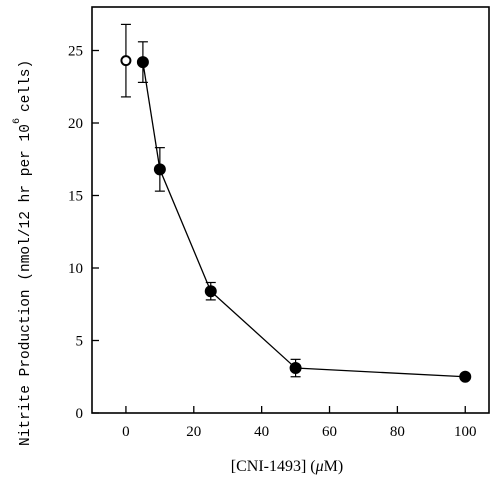 This screenshot has height=483, width=493. What do you see at coordinates (299, 423) in the screenshot?
I see `x-axis-ticks: 0 20 40 60 80 100` at bounding box center [299, 423].